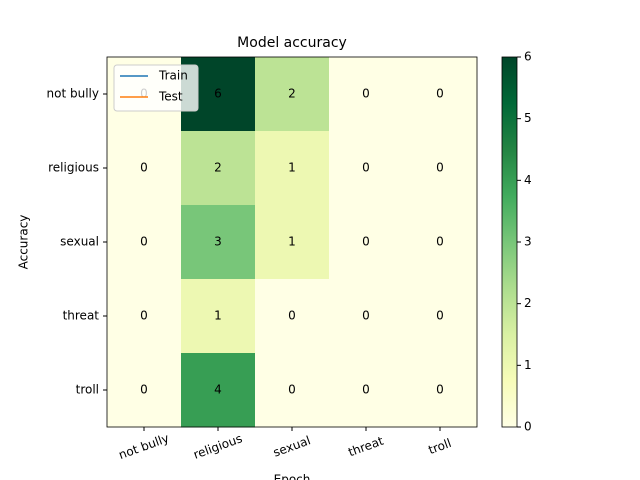 Image resolution: width=640 pixels, height=480 pixels. Describe the element at coordinates (292, 43) in the screenshot. I see `chart-title: Model accuracy` at that location.